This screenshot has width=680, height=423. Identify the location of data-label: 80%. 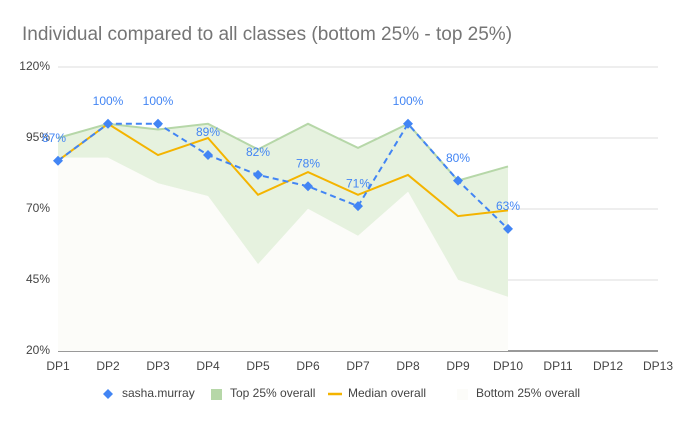
(458, 158).